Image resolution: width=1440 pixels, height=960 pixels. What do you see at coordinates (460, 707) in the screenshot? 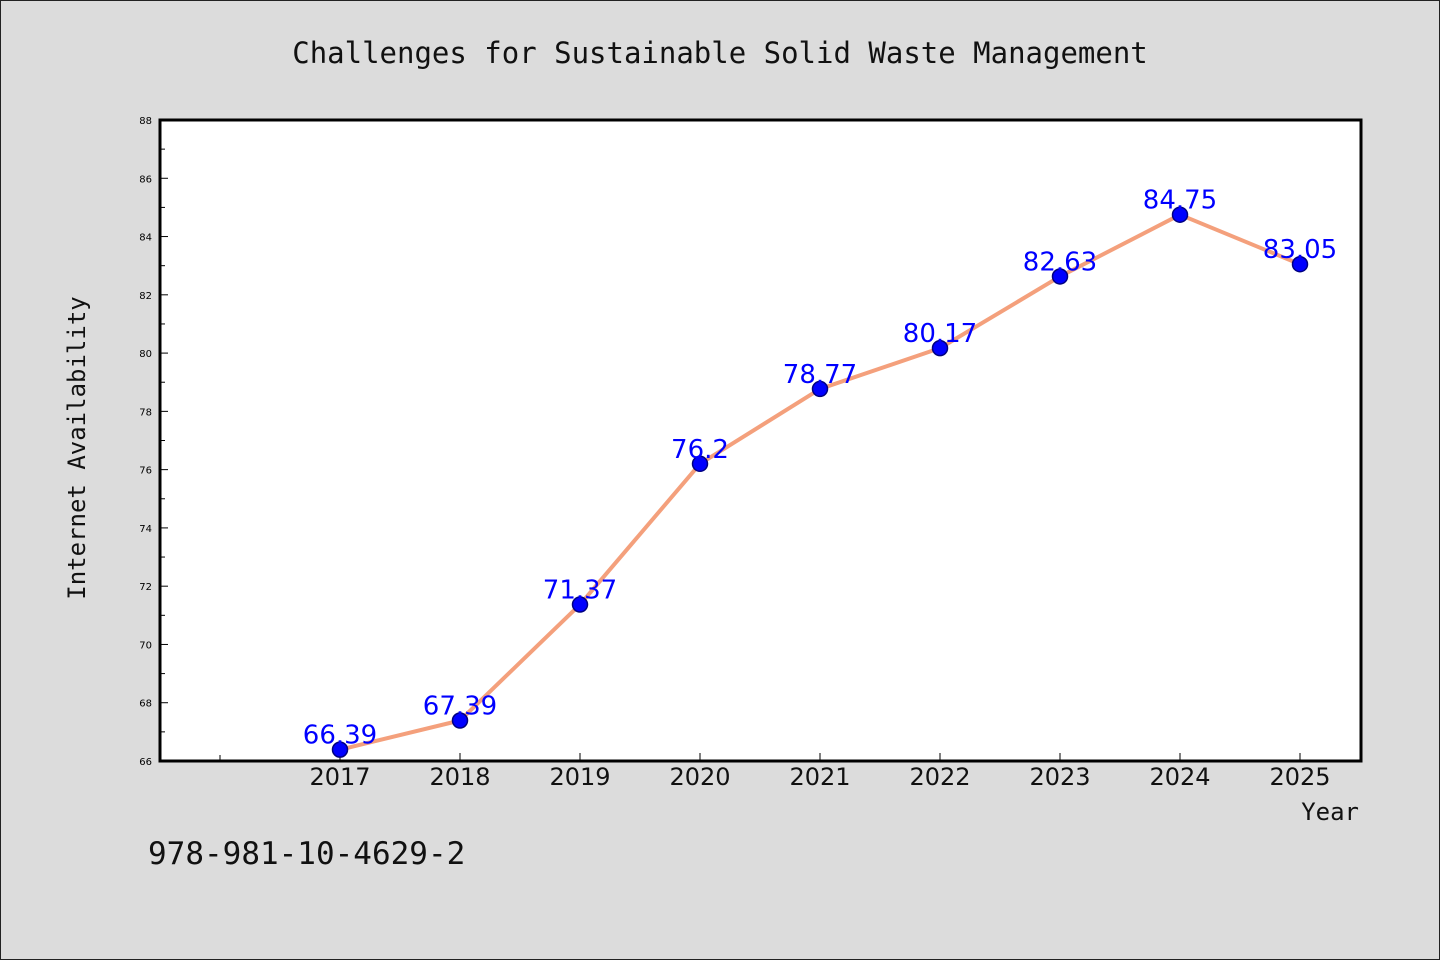
I see `data-label: 67.39` at bounding box center [460, 707].